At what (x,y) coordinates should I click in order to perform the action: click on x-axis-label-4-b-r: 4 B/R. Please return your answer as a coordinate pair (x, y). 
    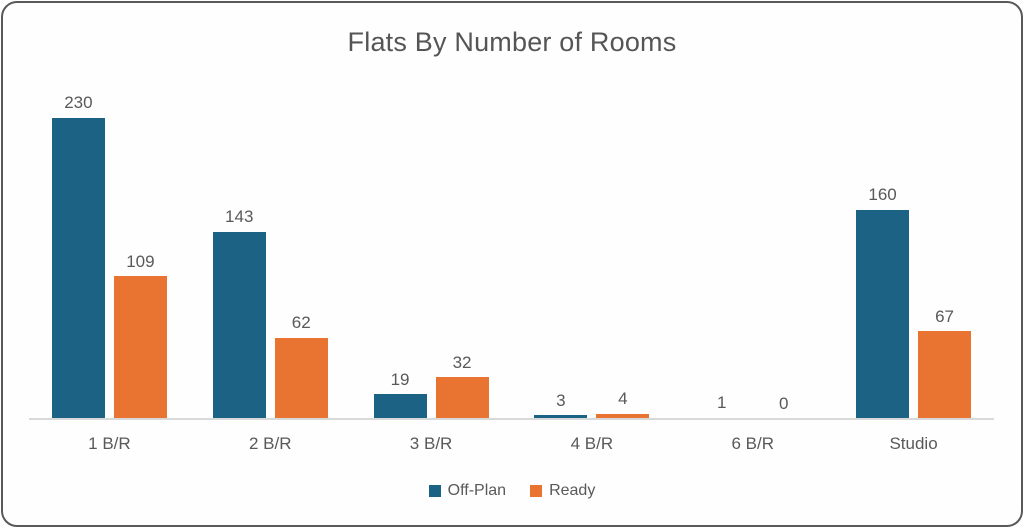
    Looking at the image, I should click on (592, 443).